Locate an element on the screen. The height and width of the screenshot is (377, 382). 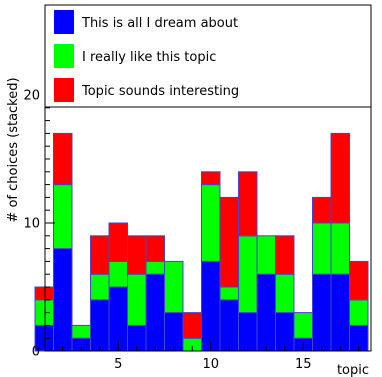
y-tick-label: 10 is located at coordinates (31, 224).